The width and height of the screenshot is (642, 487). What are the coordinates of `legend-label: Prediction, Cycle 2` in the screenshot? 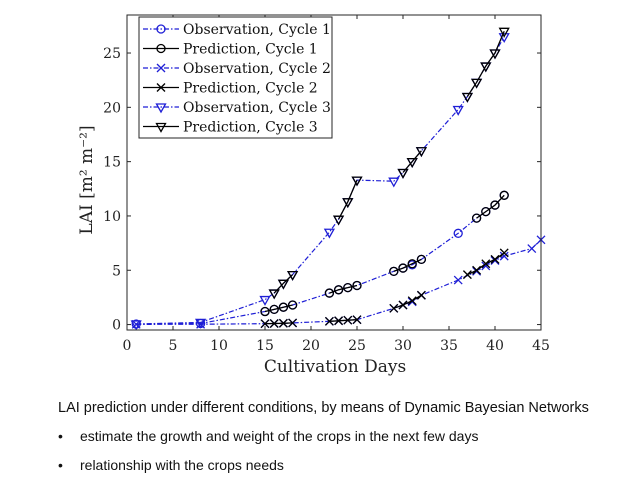 It's located at (250, 89).